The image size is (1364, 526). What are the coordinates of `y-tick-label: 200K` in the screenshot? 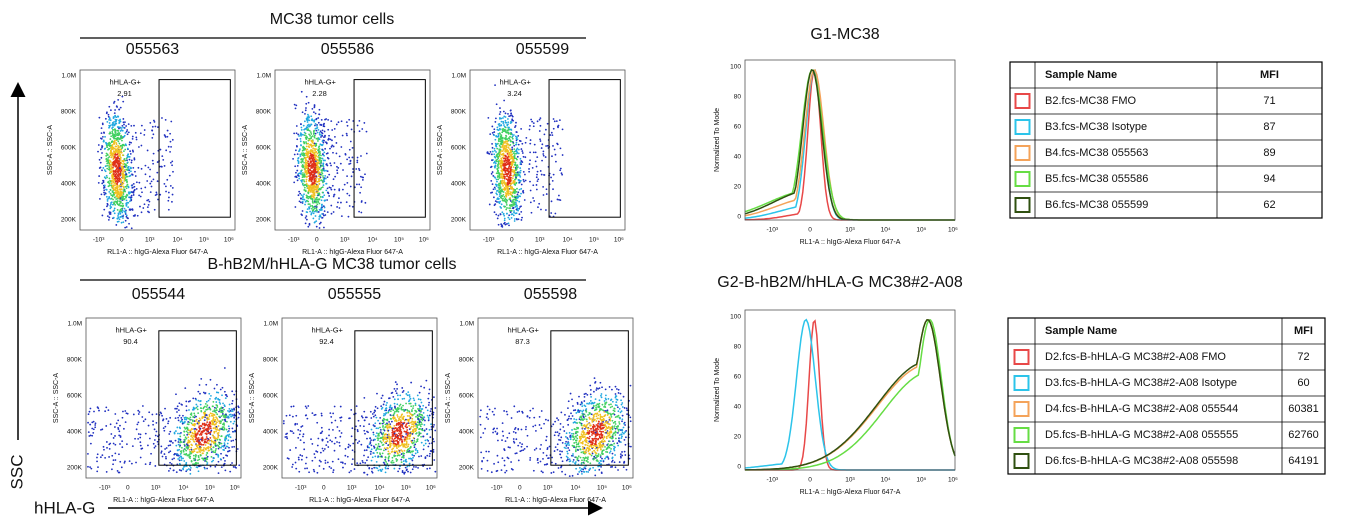 It's located at (69, 220).